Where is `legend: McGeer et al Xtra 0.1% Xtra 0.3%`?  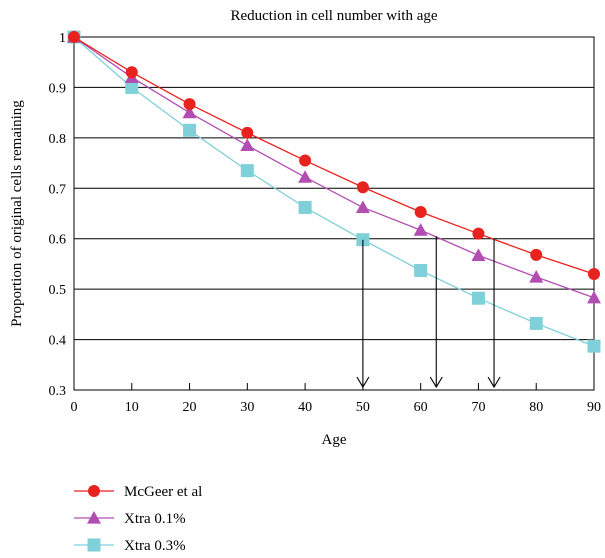 legend: McGeer et al Xtra 0.1% Xtra 0.3% is located at coordinates (138, 519).